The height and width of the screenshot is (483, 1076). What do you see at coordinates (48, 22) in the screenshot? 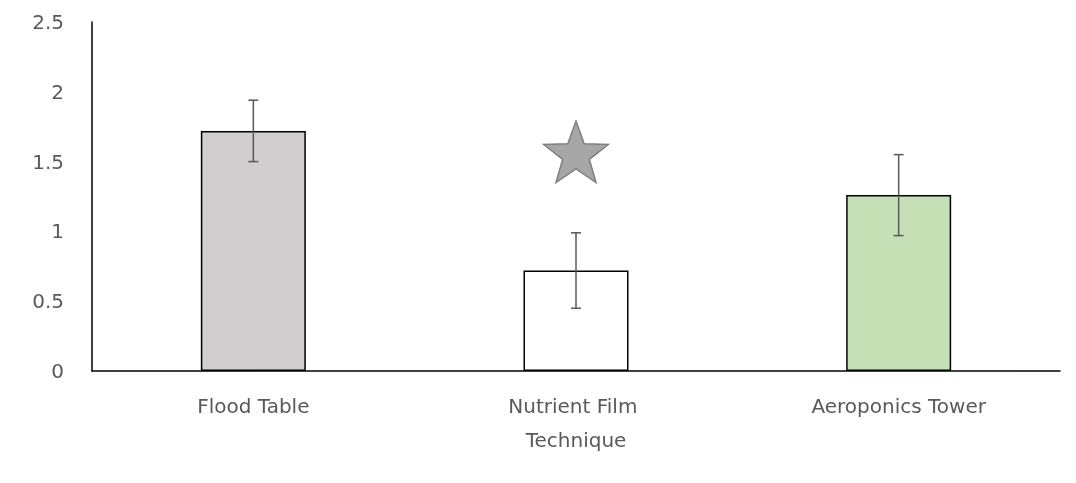
I see `y-tick-label: 2.5` at bounding box center [48, 22].